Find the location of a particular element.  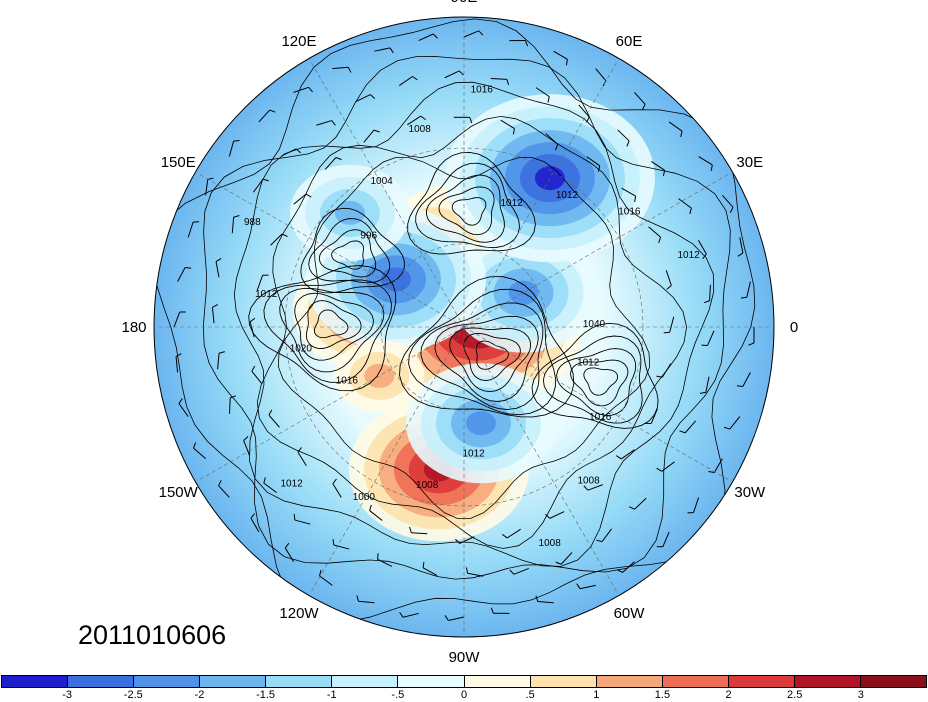

colorbar-tick-label: -2.5 is located at coordinates (133, 695).